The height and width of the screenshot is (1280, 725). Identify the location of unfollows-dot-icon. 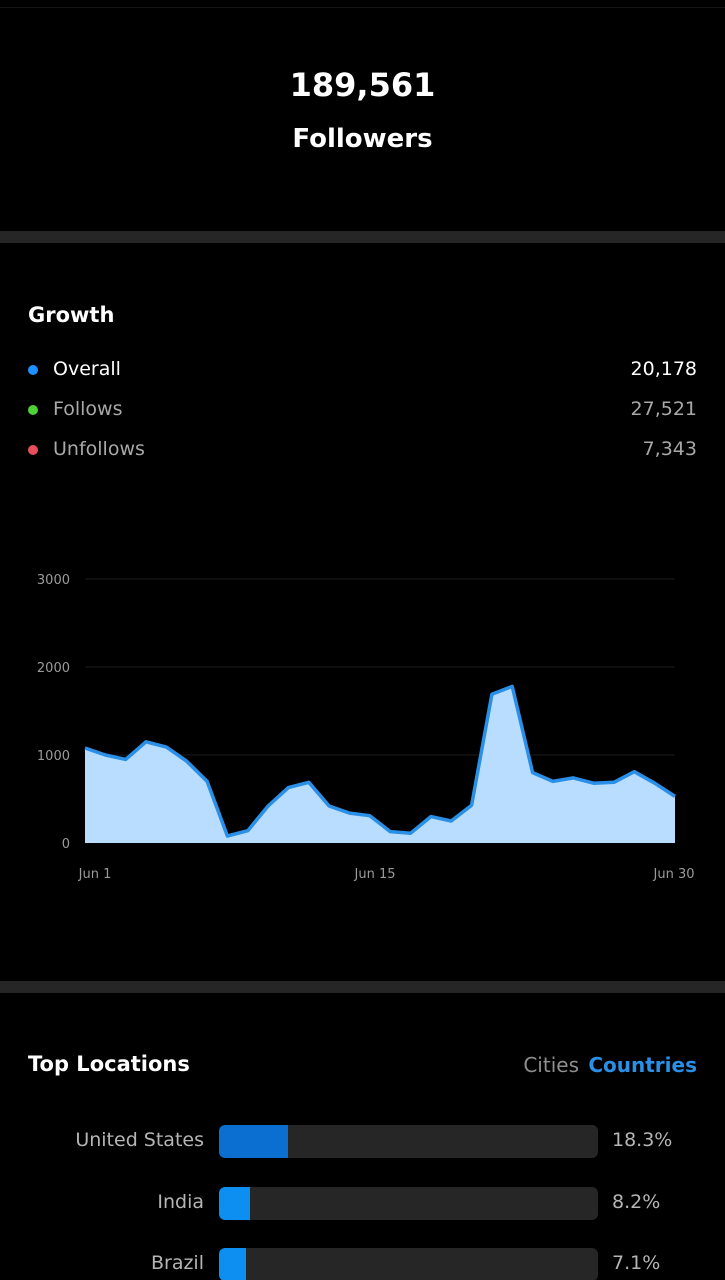
(33, 450).